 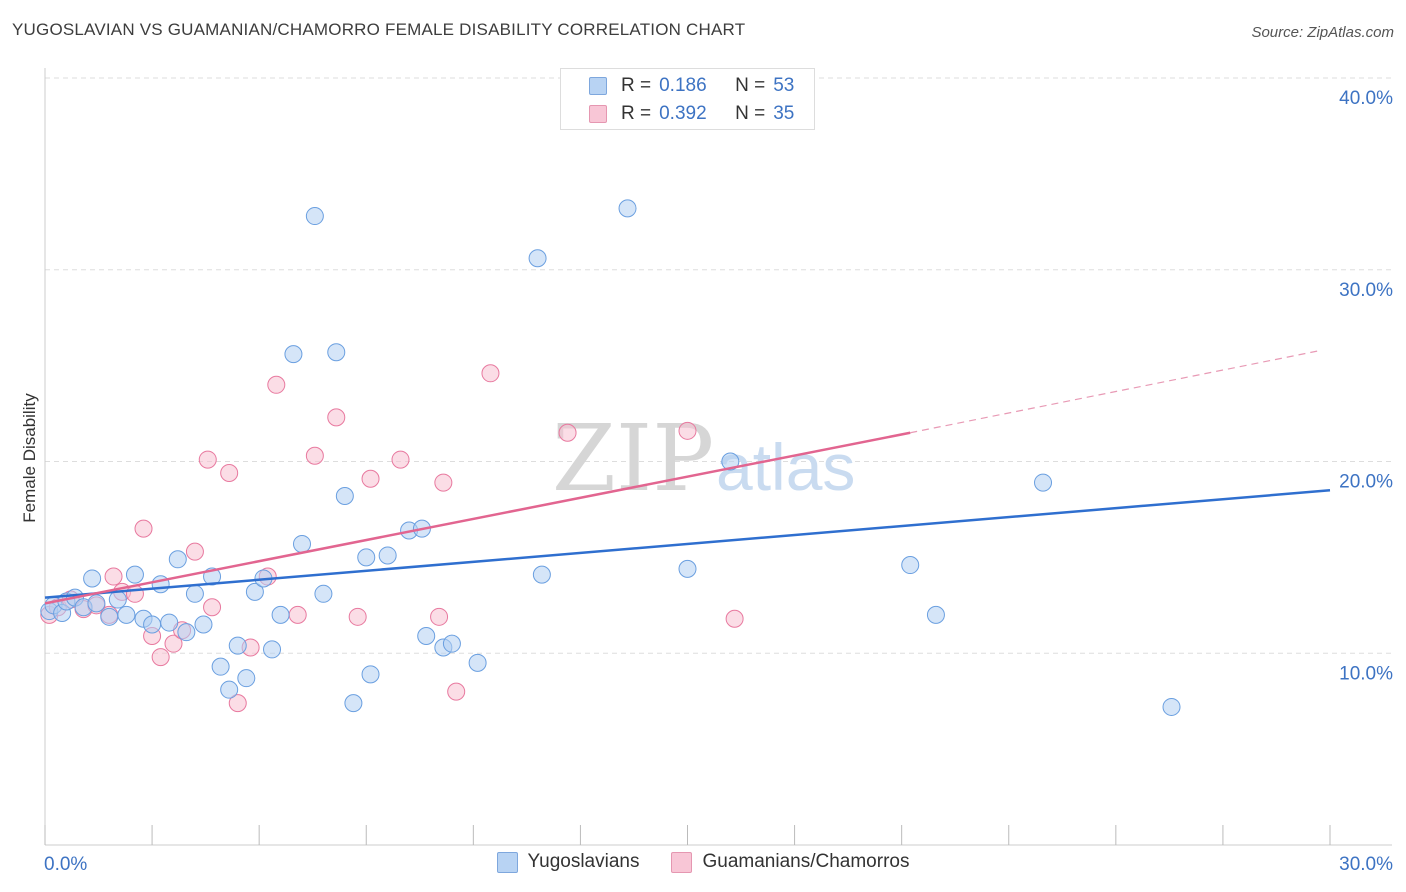 What do you see at coordinates (583, 861) in the screenshot?
I see `legend-label: Yugoslavians` at bounding box center [583, 861].